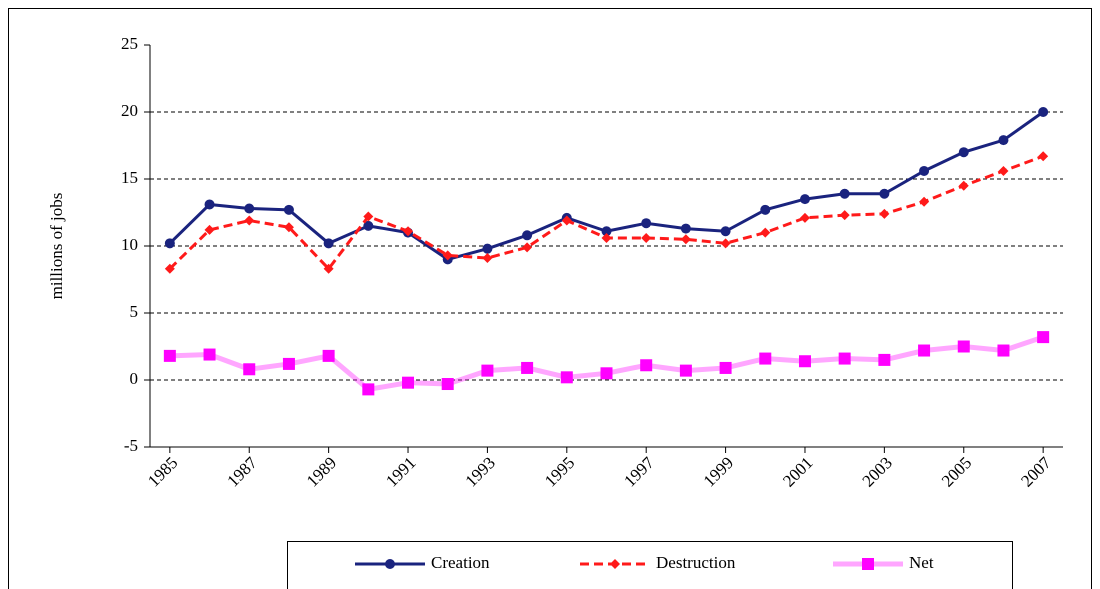  What do you see at coordinates (876, 471) in the screenshot?
I see `x-tick-label: 2003` at bounding box center [876, 471].